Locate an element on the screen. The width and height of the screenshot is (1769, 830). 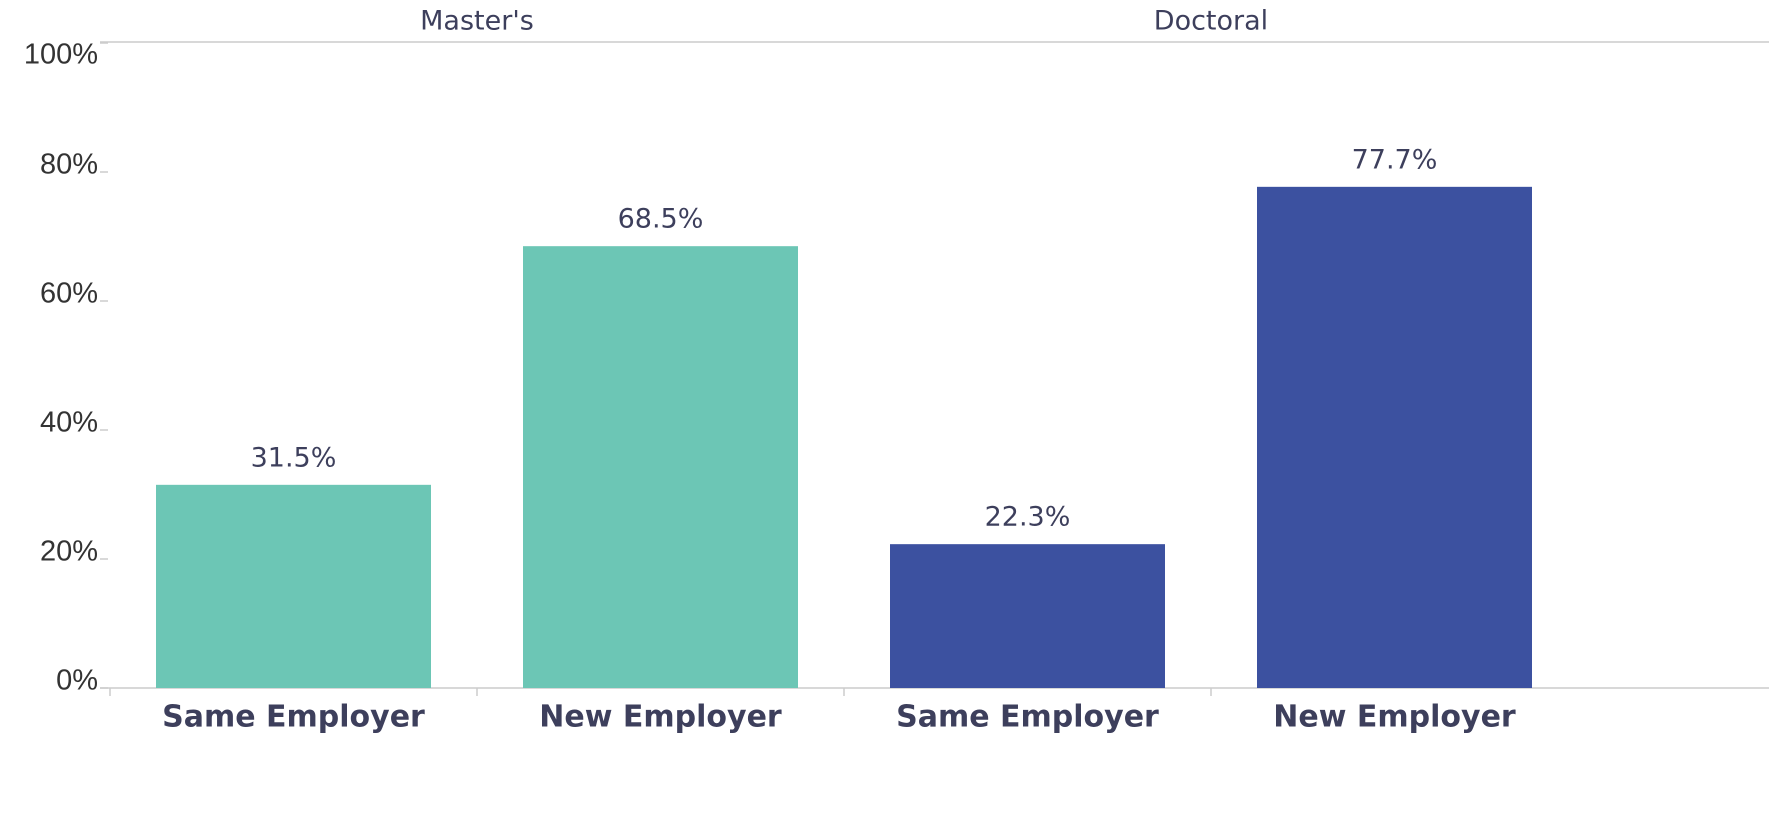
value-label: 31.5% is located at coordinates (294, 457).